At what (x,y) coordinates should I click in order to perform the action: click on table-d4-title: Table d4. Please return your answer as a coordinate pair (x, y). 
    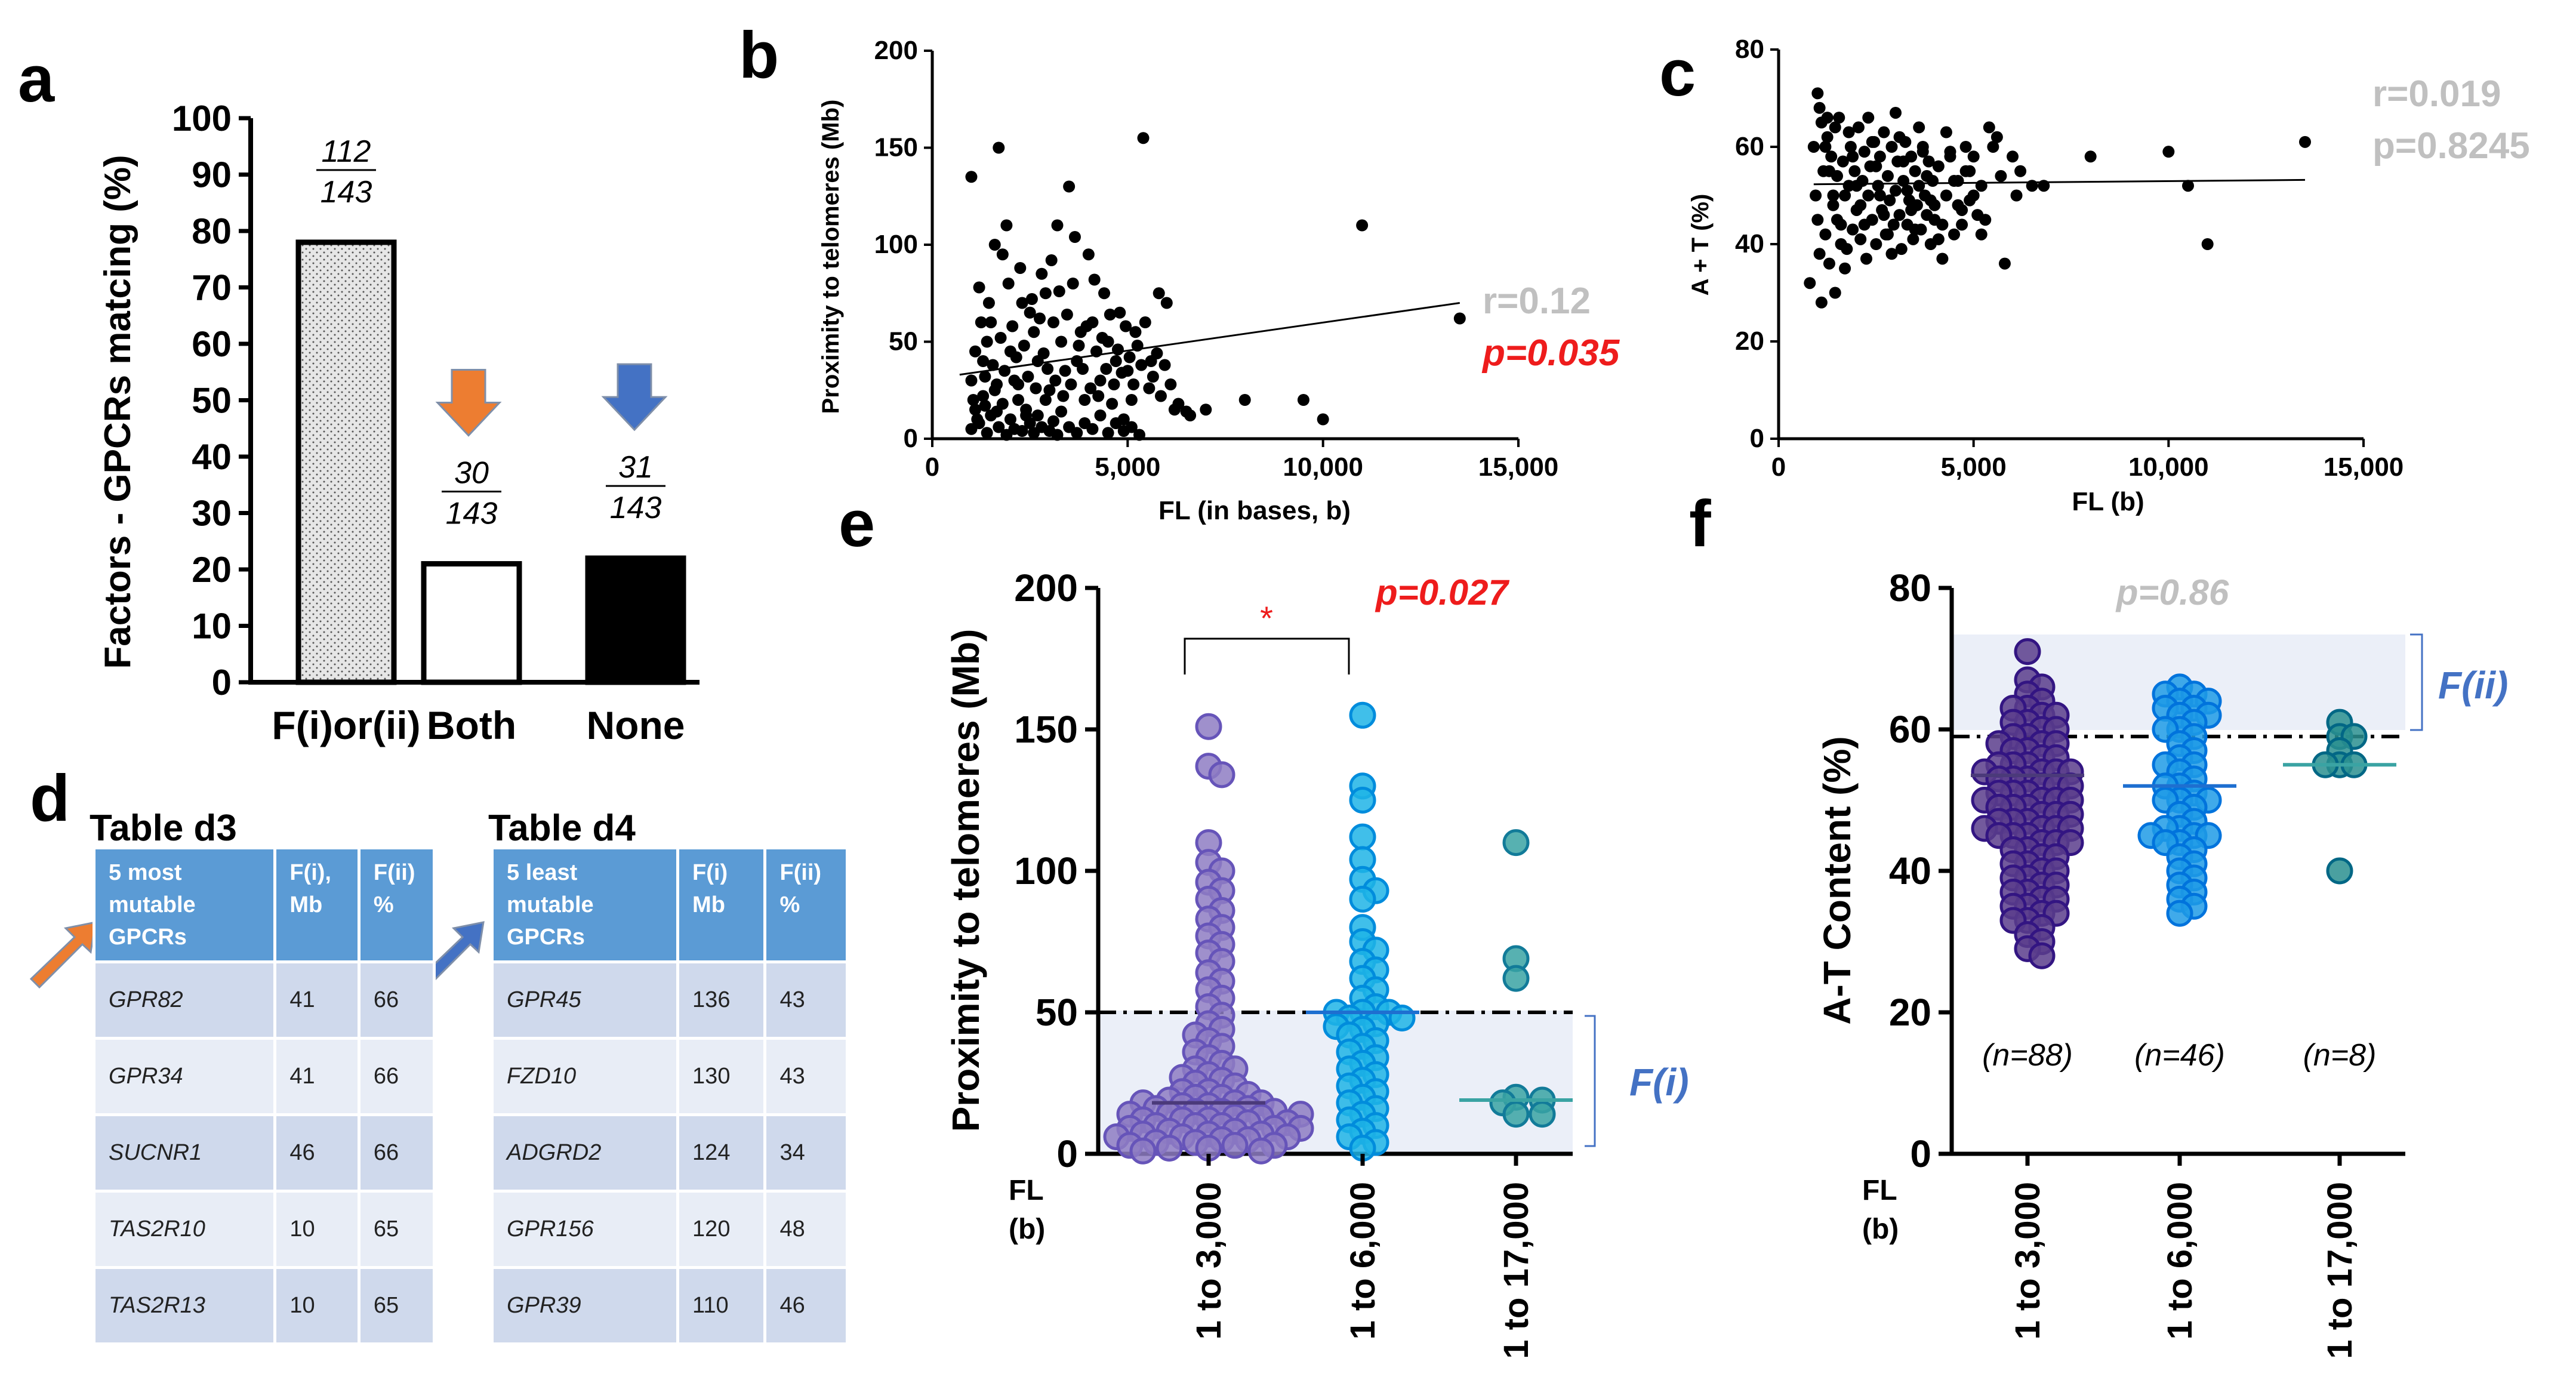
    Looking at the image, I should click on (562, 828).